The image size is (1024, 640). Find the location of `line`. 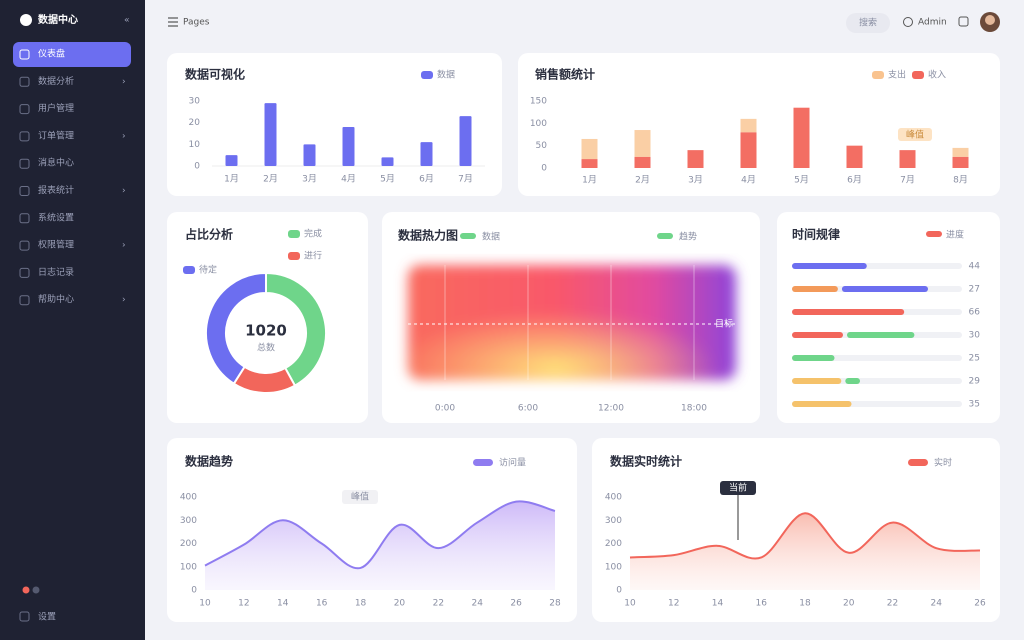

line is located at coordinates (380, 535).